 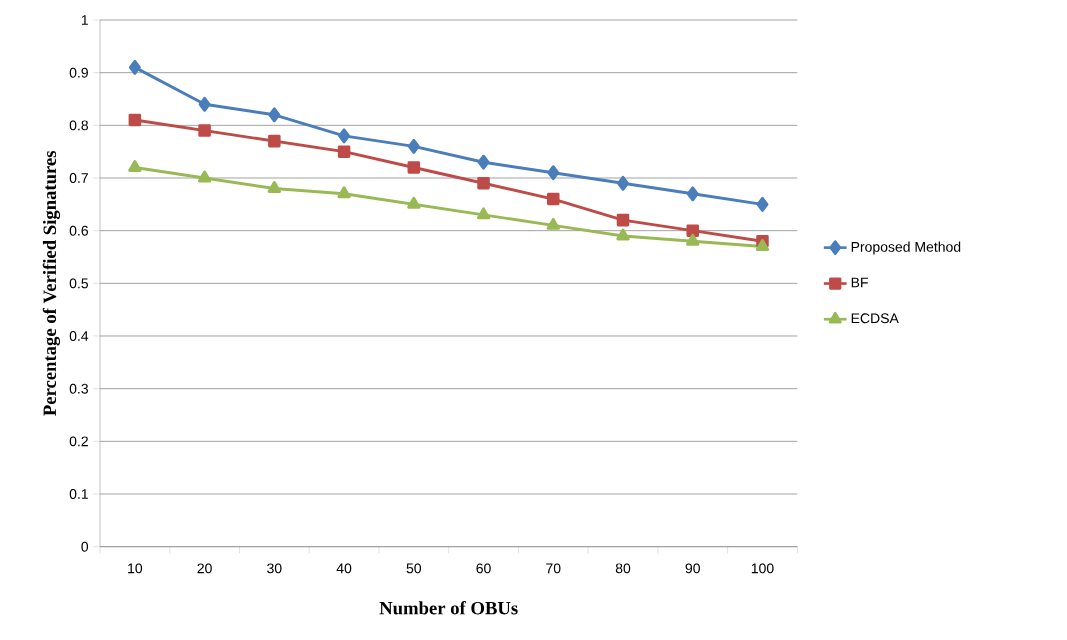 I want to click on y-tick-label: 0.7, so click(x=78, y=178).